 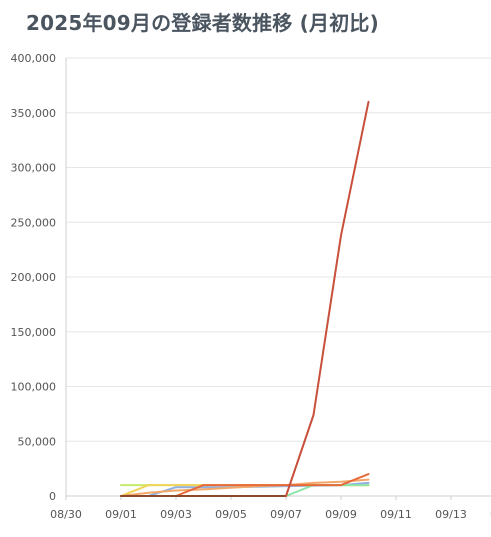 What do you see at coordinates (66, 514) in the screenshot?
I see `x-tick-label: 08/30` at bounding box center [66, 514].